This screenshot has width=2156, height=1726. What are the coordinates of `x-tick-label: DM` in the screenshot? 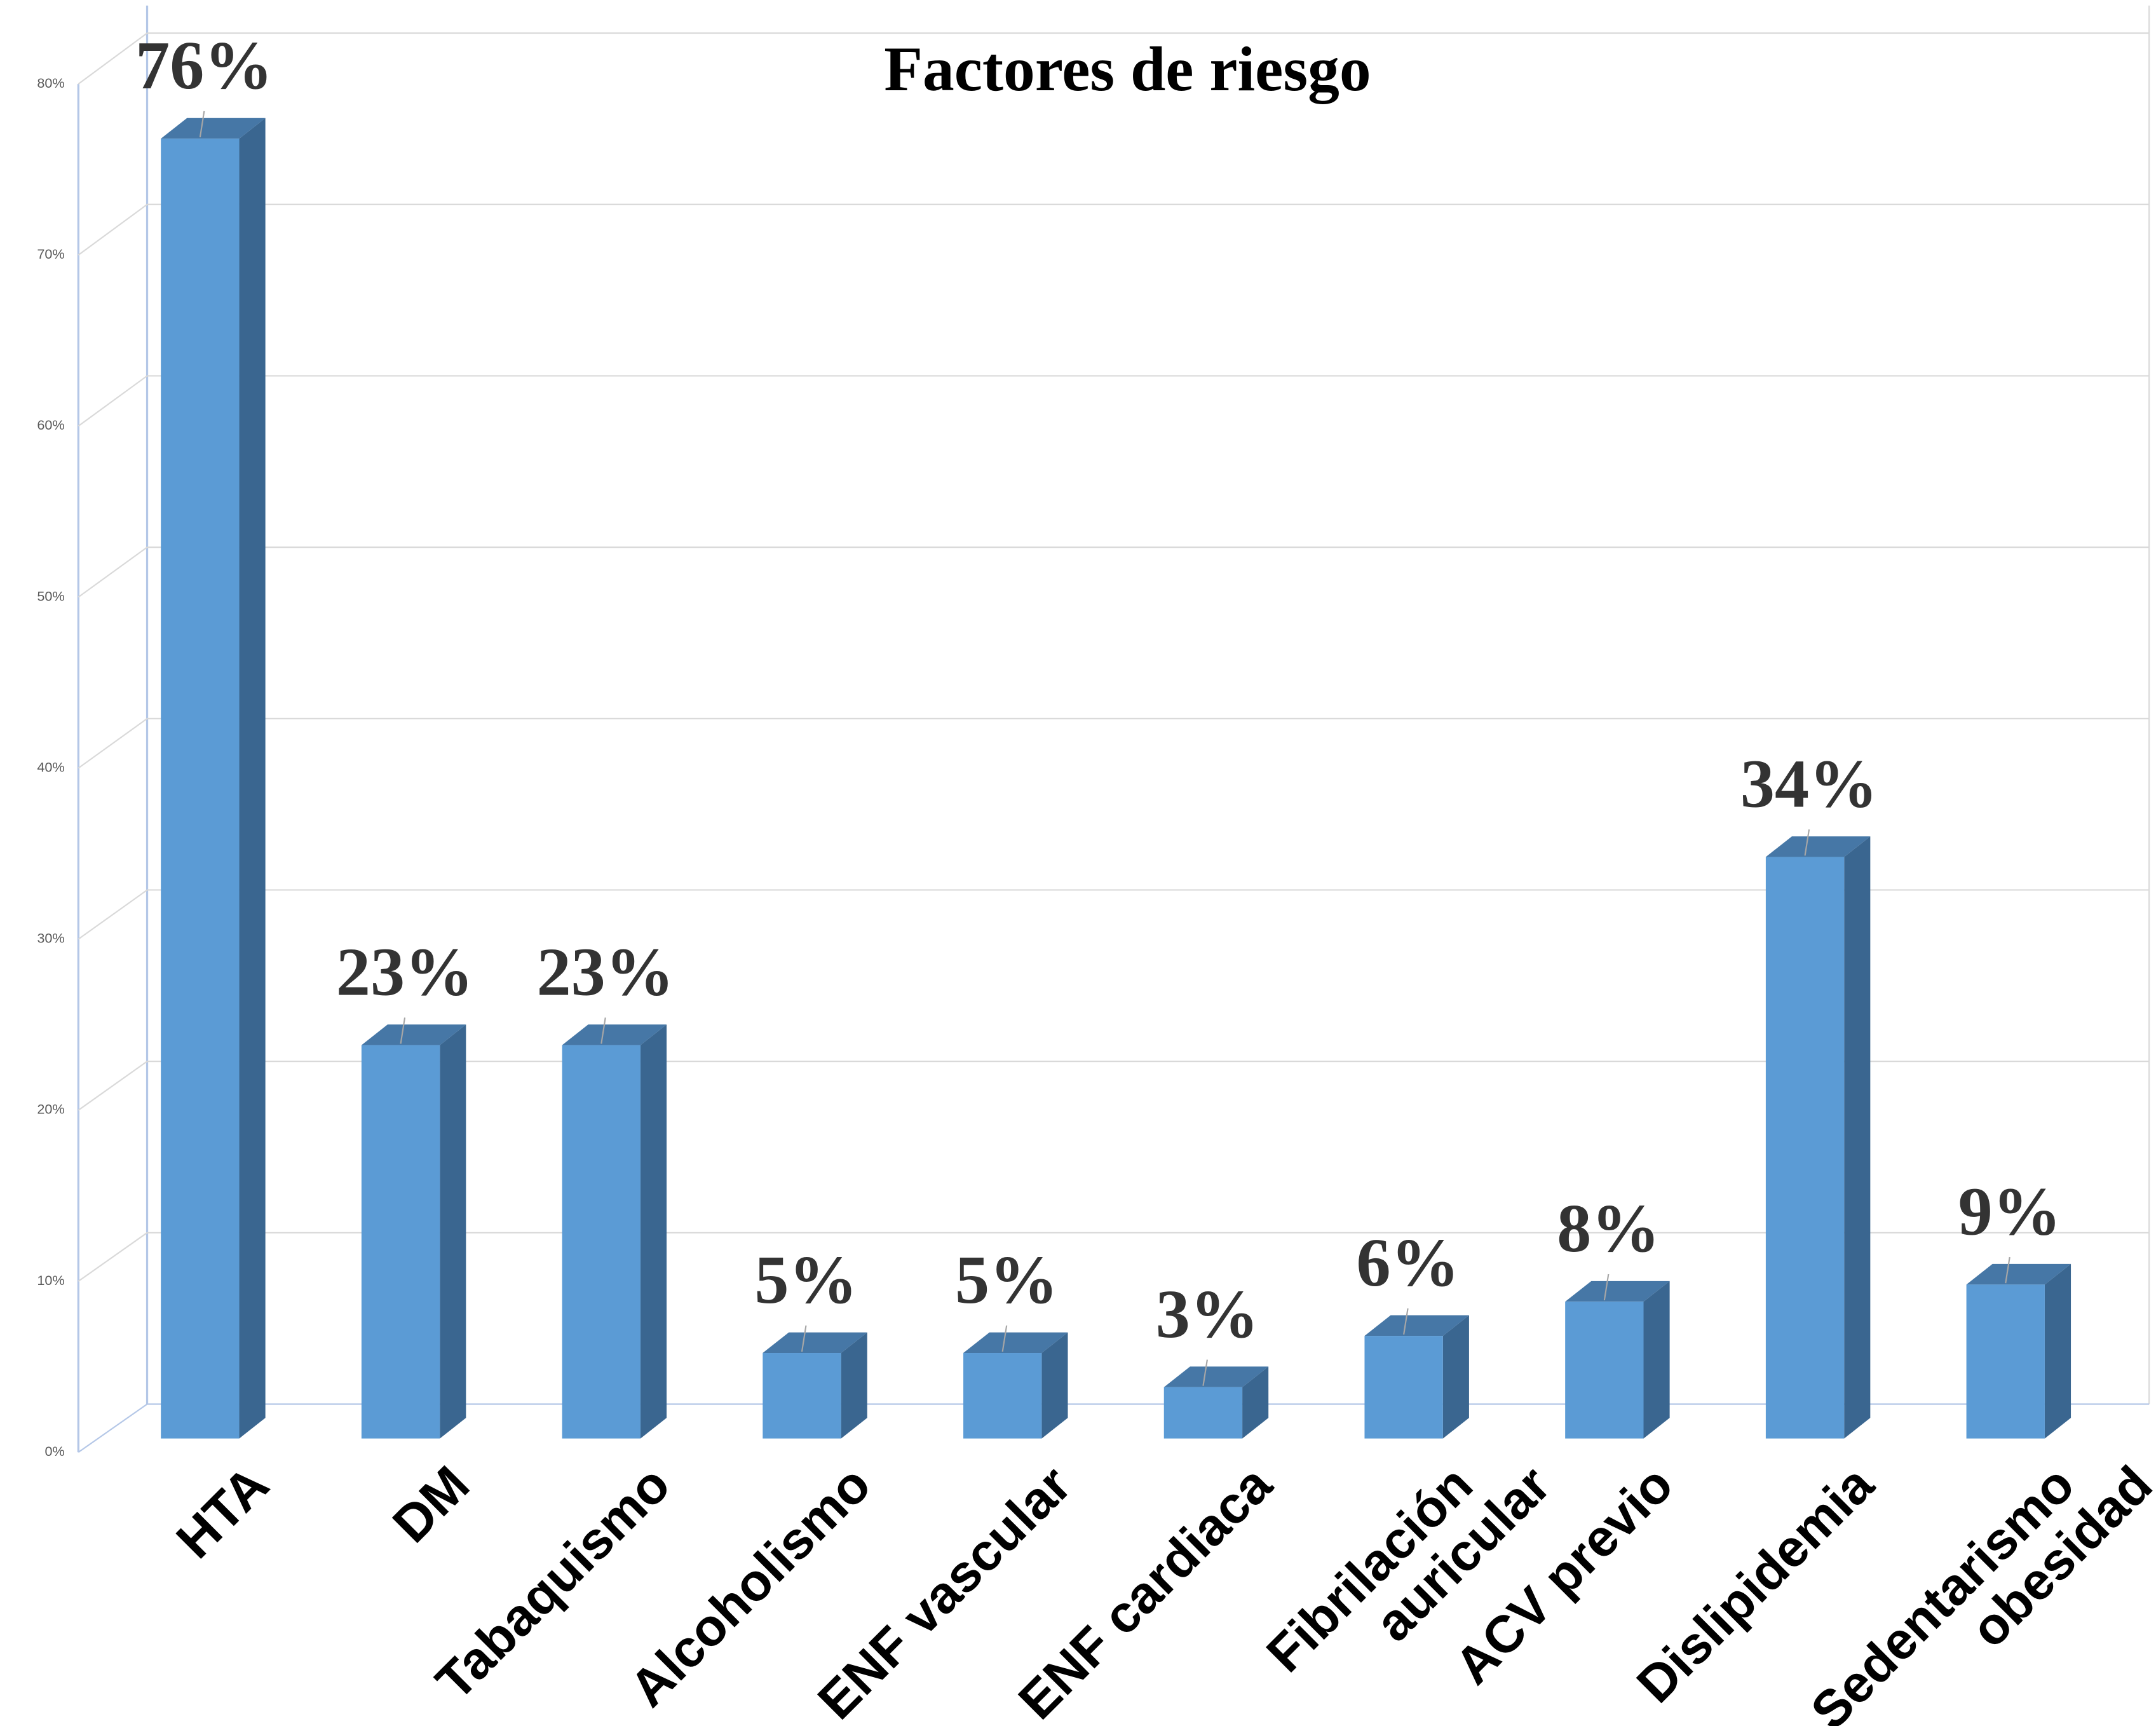 It's located at (431, 1504).